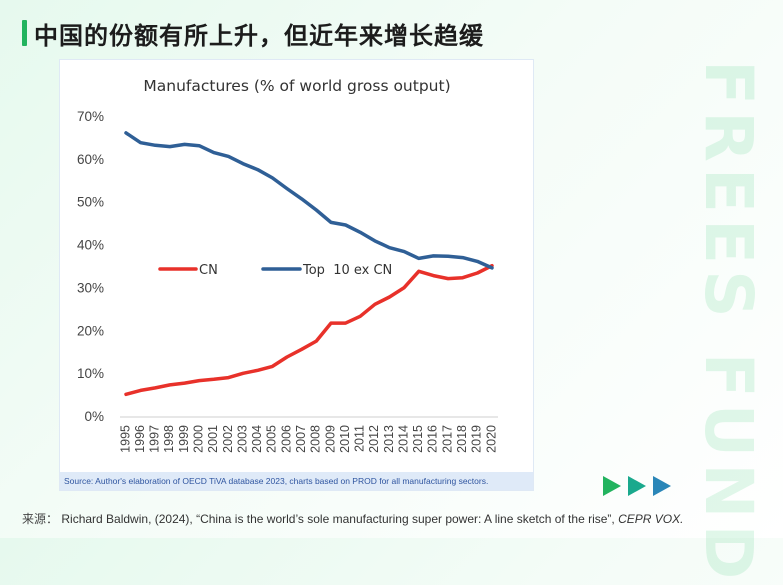  What do you see at coordinates (90, 245) in the screenshot?
I see `y-tick-label: 40%` at bounding box center [90, 245].